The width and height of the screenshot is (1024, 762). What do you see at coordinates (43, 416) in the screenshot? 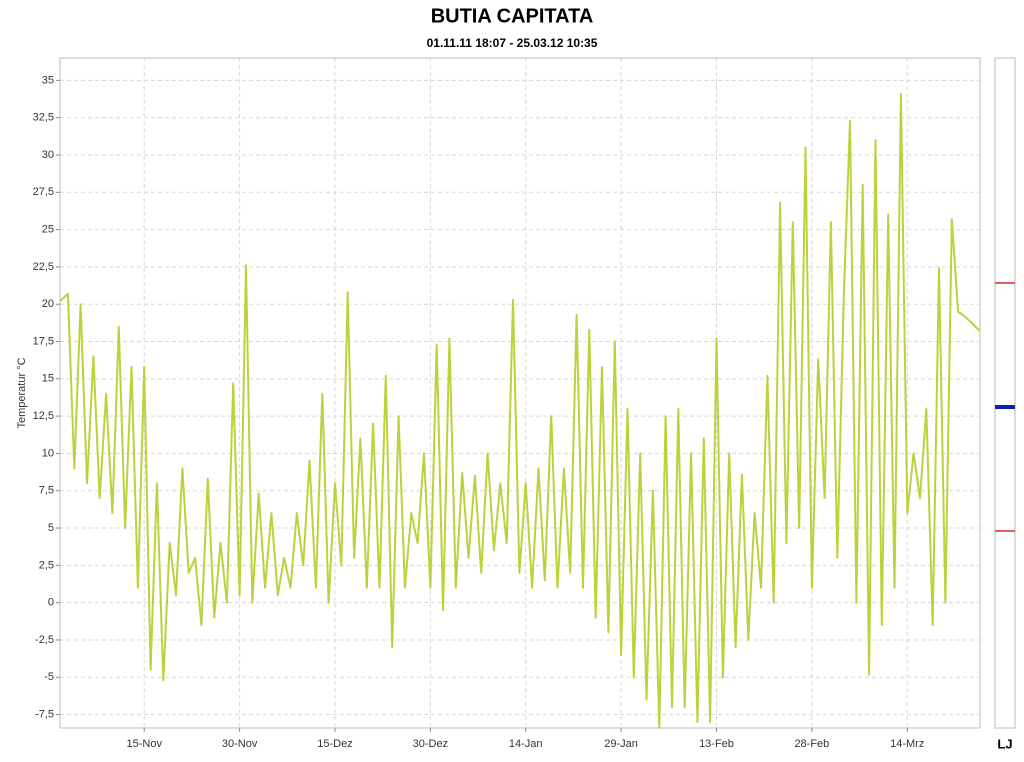
I see `y-tick-label: 12,5` at bounding box center [43, 416].